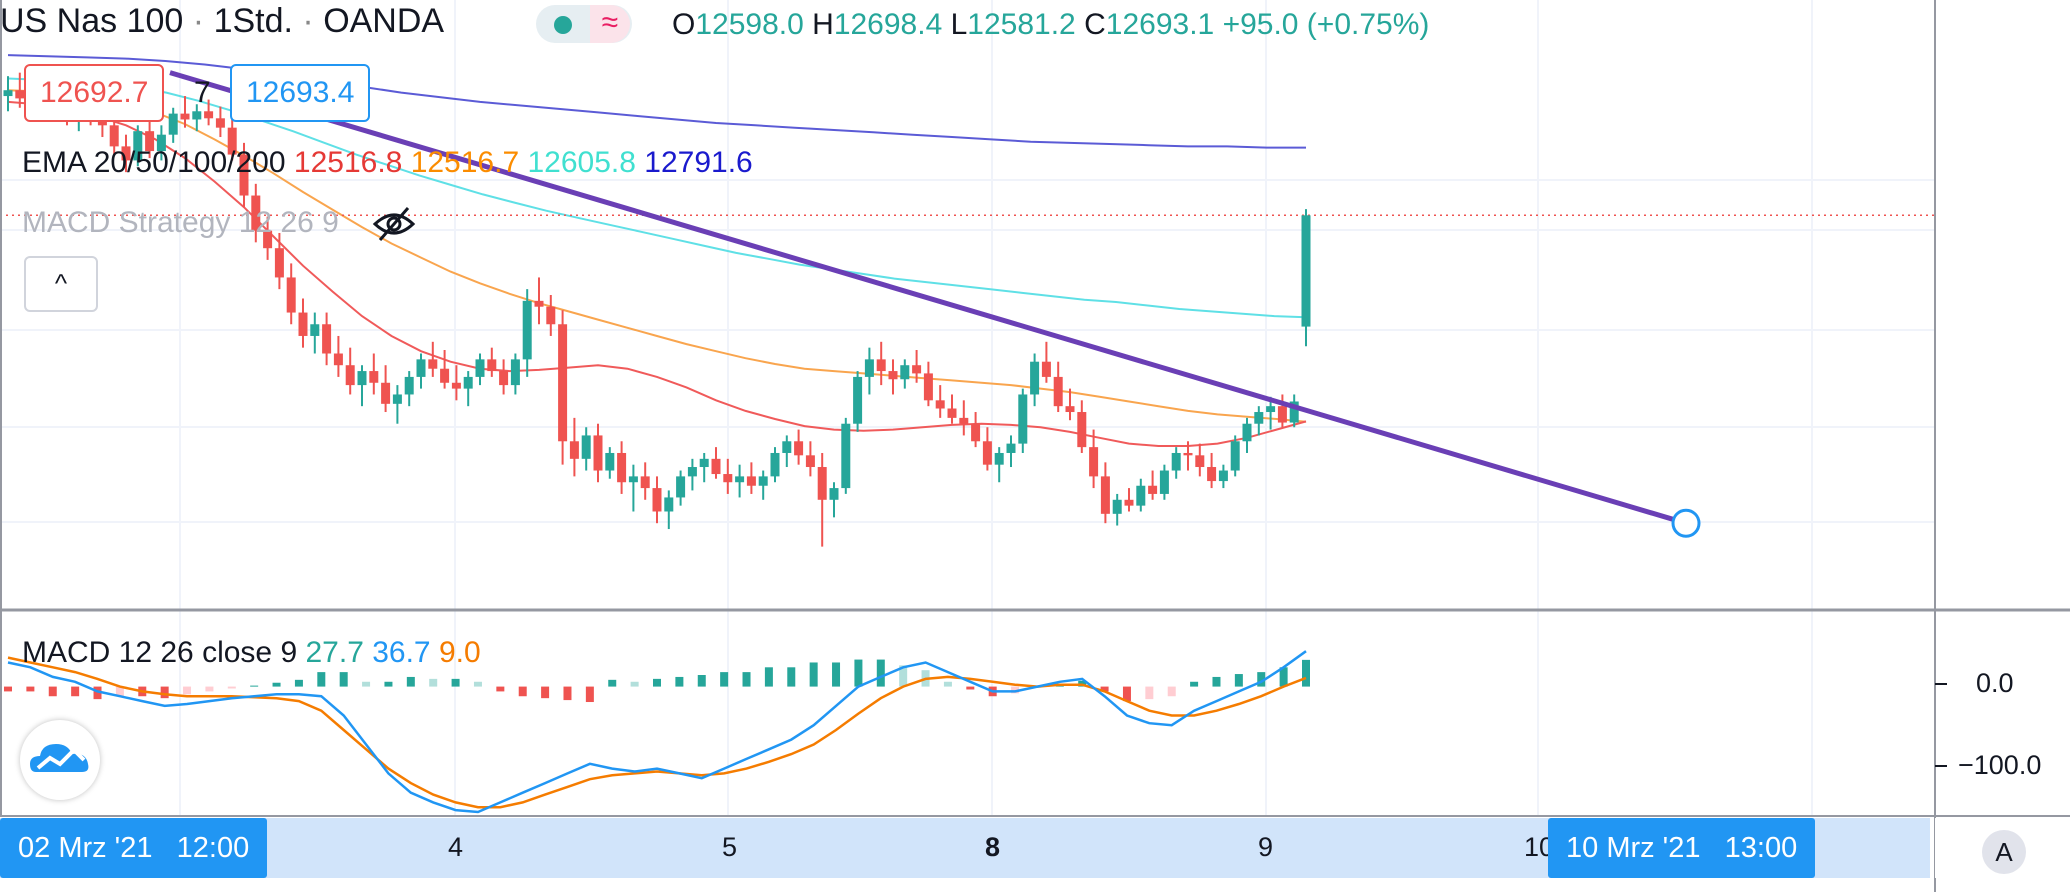 The height and width of the screenshot is (892, 2070). Describe the element at coordinates (384, 21) in the screenshot. I see `broker-label: OANDA` at that location.